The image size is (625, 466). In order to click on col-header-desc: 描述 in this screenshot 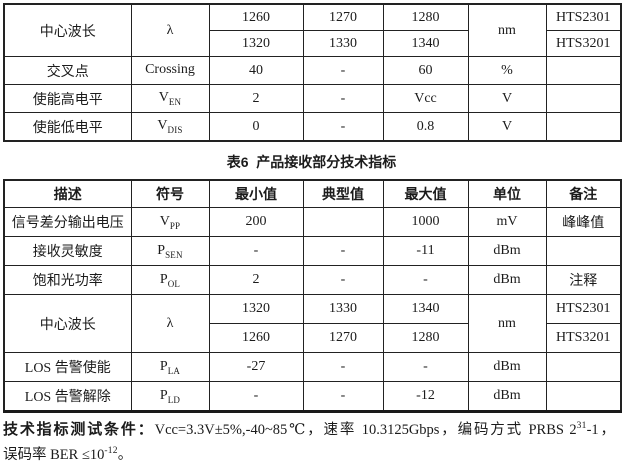, I will do `click(67, 193)`.